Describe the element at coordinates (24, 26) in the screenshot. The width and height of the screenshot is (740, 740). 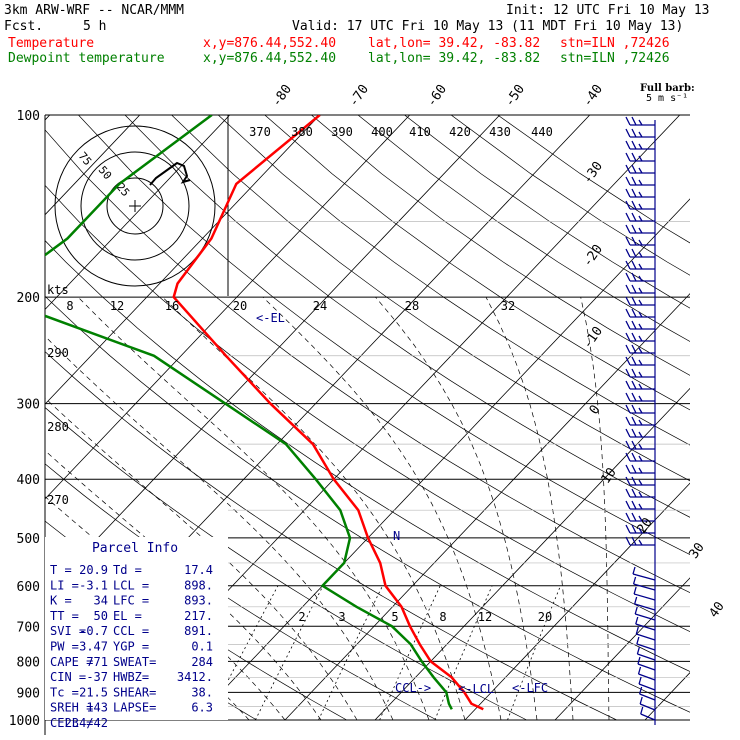
I see `fcst-label: Fcst.` at that location.